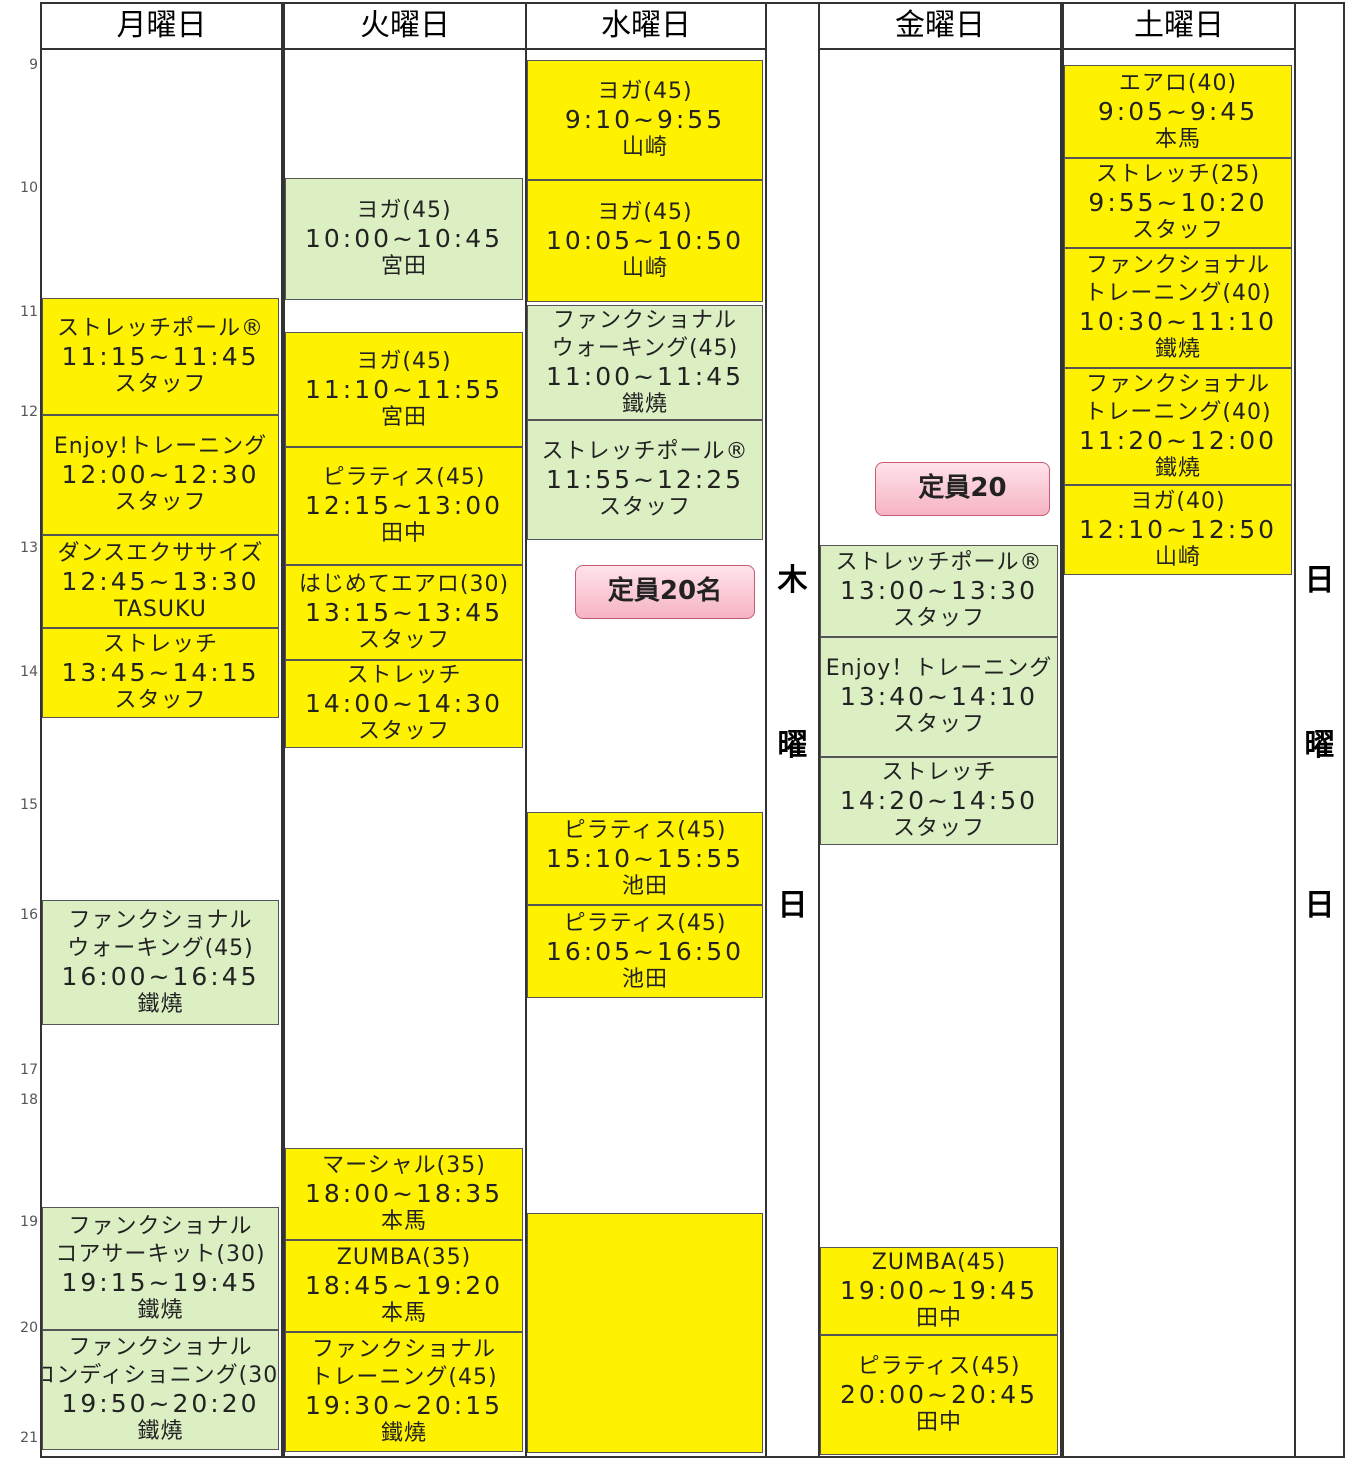 The height and width of the screenshot is (1460, 1345). I want to click on session-line: 13:00~13:30, so click(939, 590).